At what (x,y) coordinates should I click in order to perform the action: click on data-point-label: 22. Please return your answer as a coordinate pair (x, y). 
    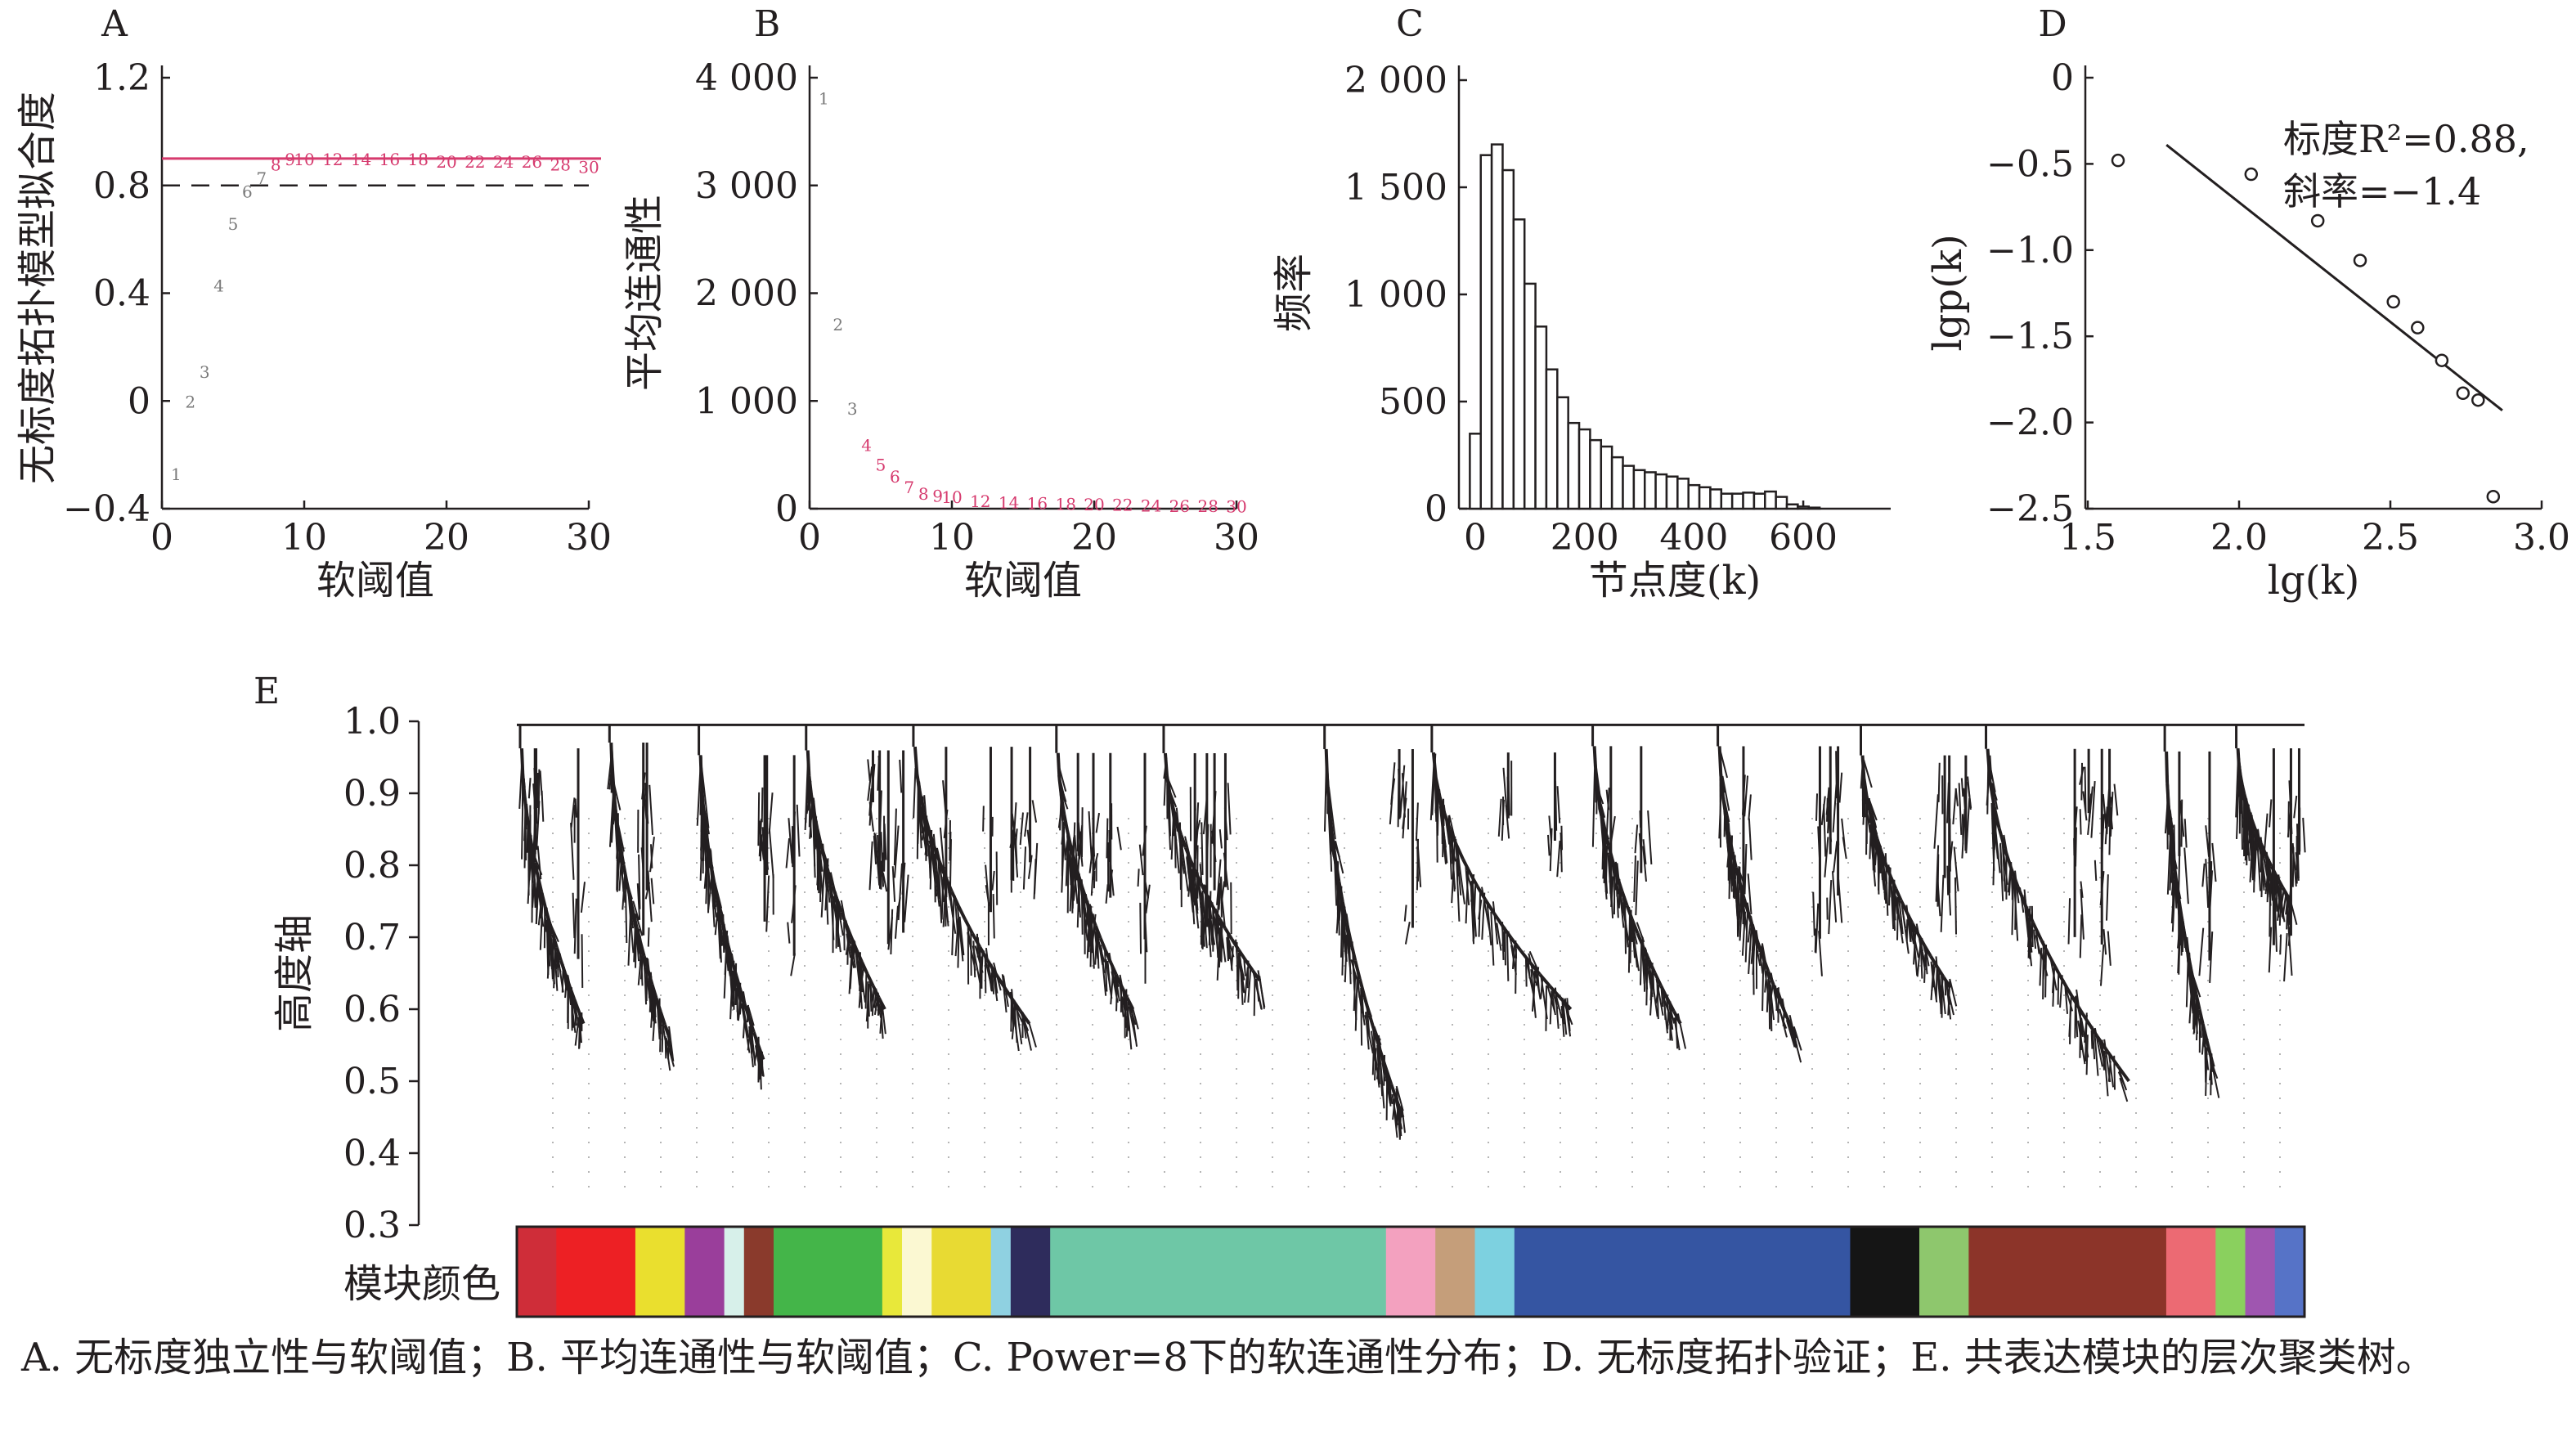
    Looking at the image, I should click on (474, 162).